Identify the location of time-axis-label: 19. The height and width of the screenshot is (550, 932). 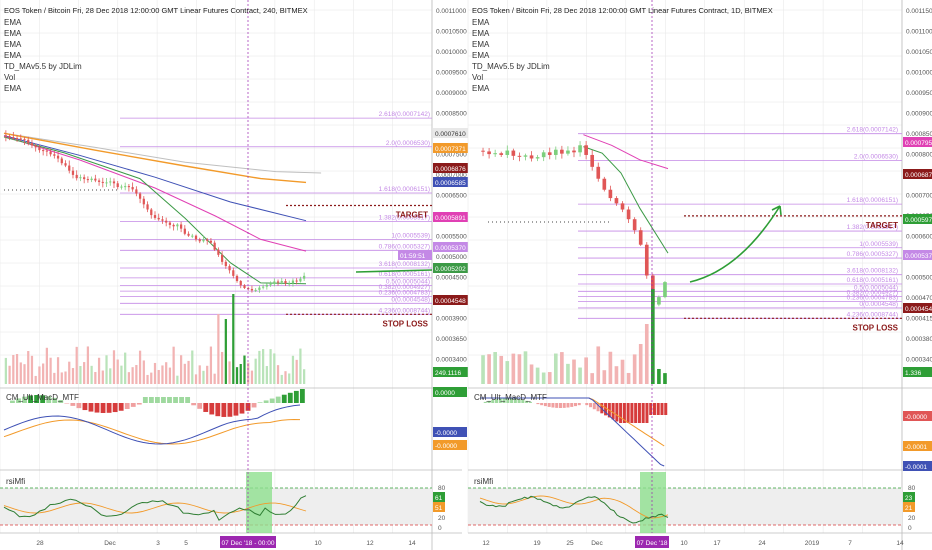
(537, 543).